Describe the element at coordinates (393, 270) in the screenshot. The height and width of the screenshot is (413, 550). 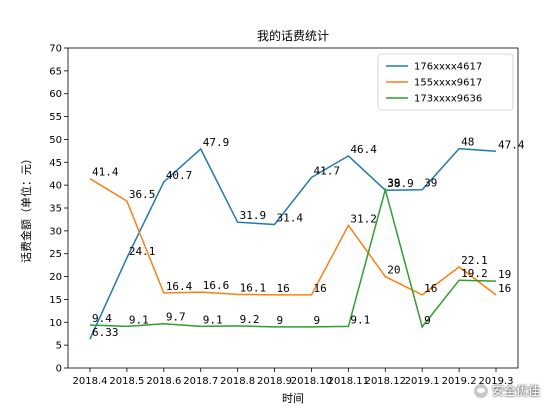
I see `data-label: 20` at that location.